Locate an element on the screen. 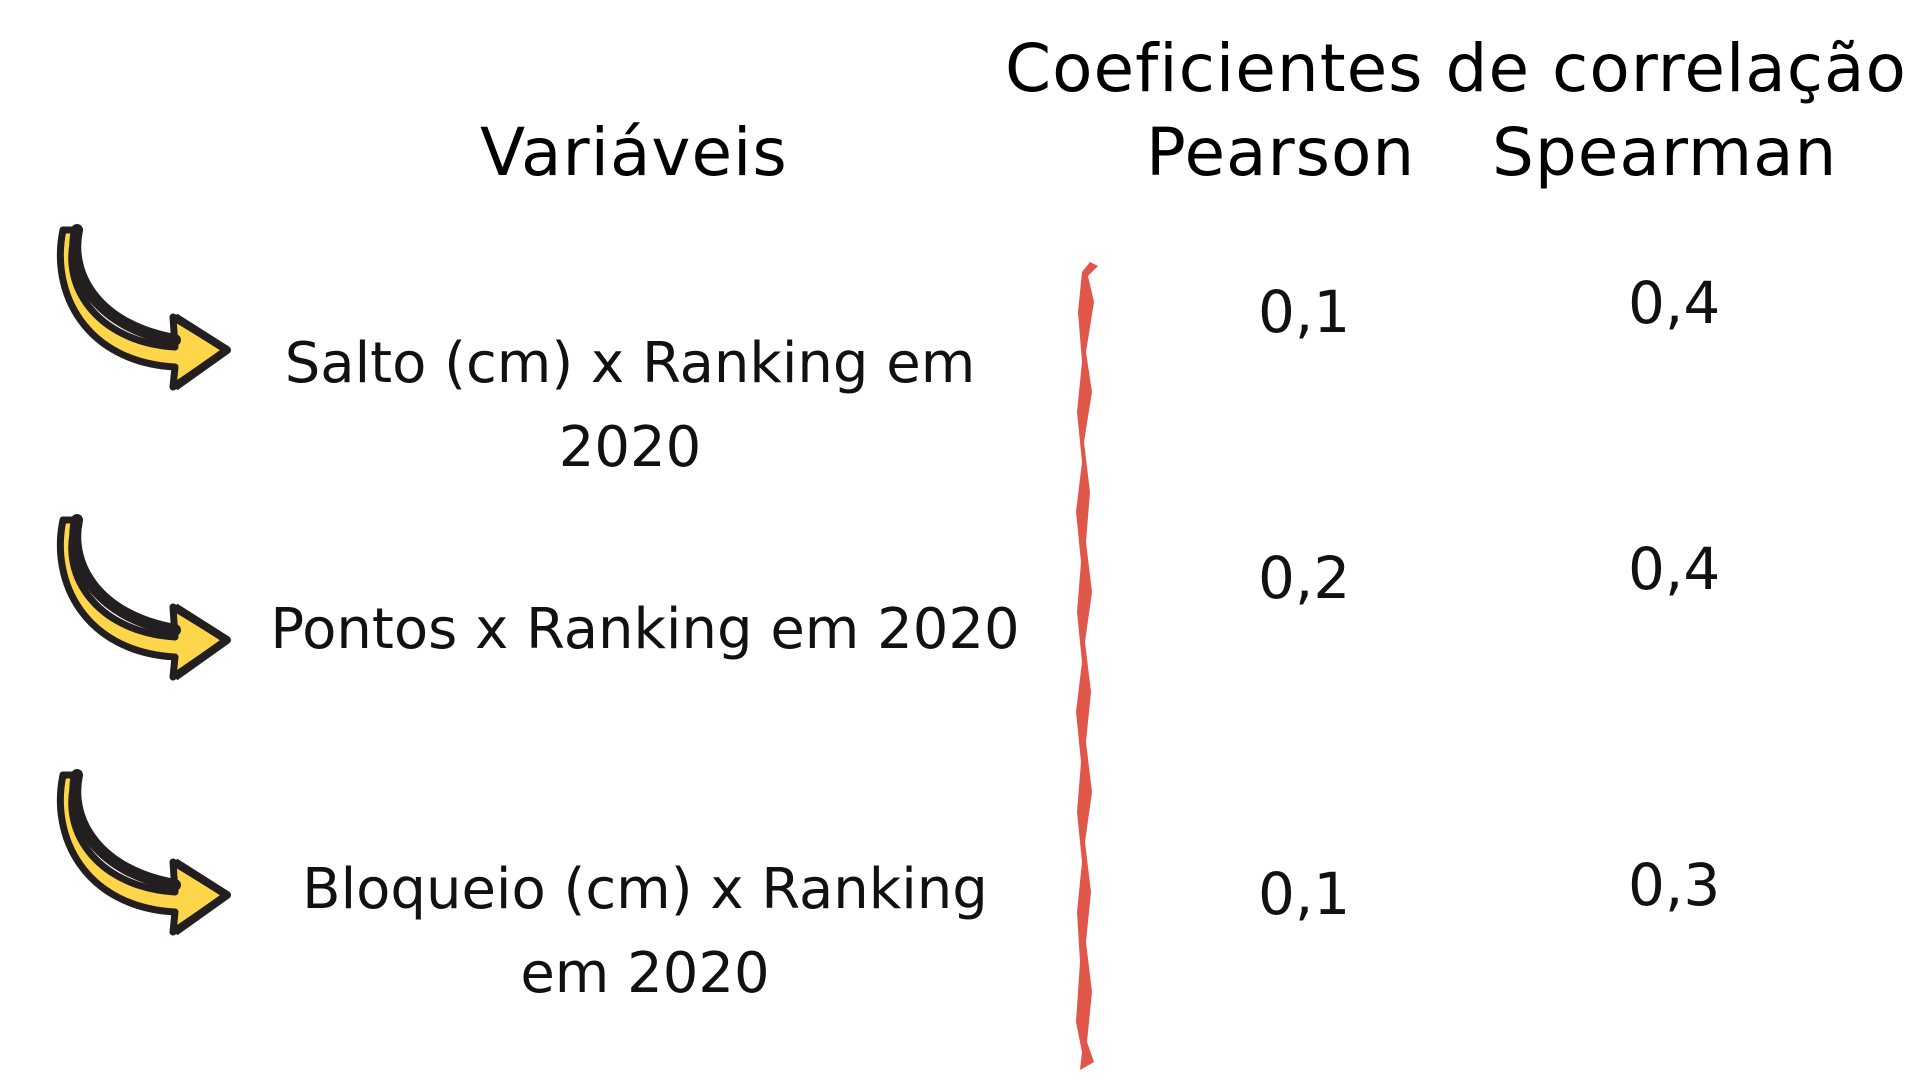 Image resolution: width=1920 pixels, height=1080 pixels. pearson-header: Pearson is located at coordinates (1281, 152).